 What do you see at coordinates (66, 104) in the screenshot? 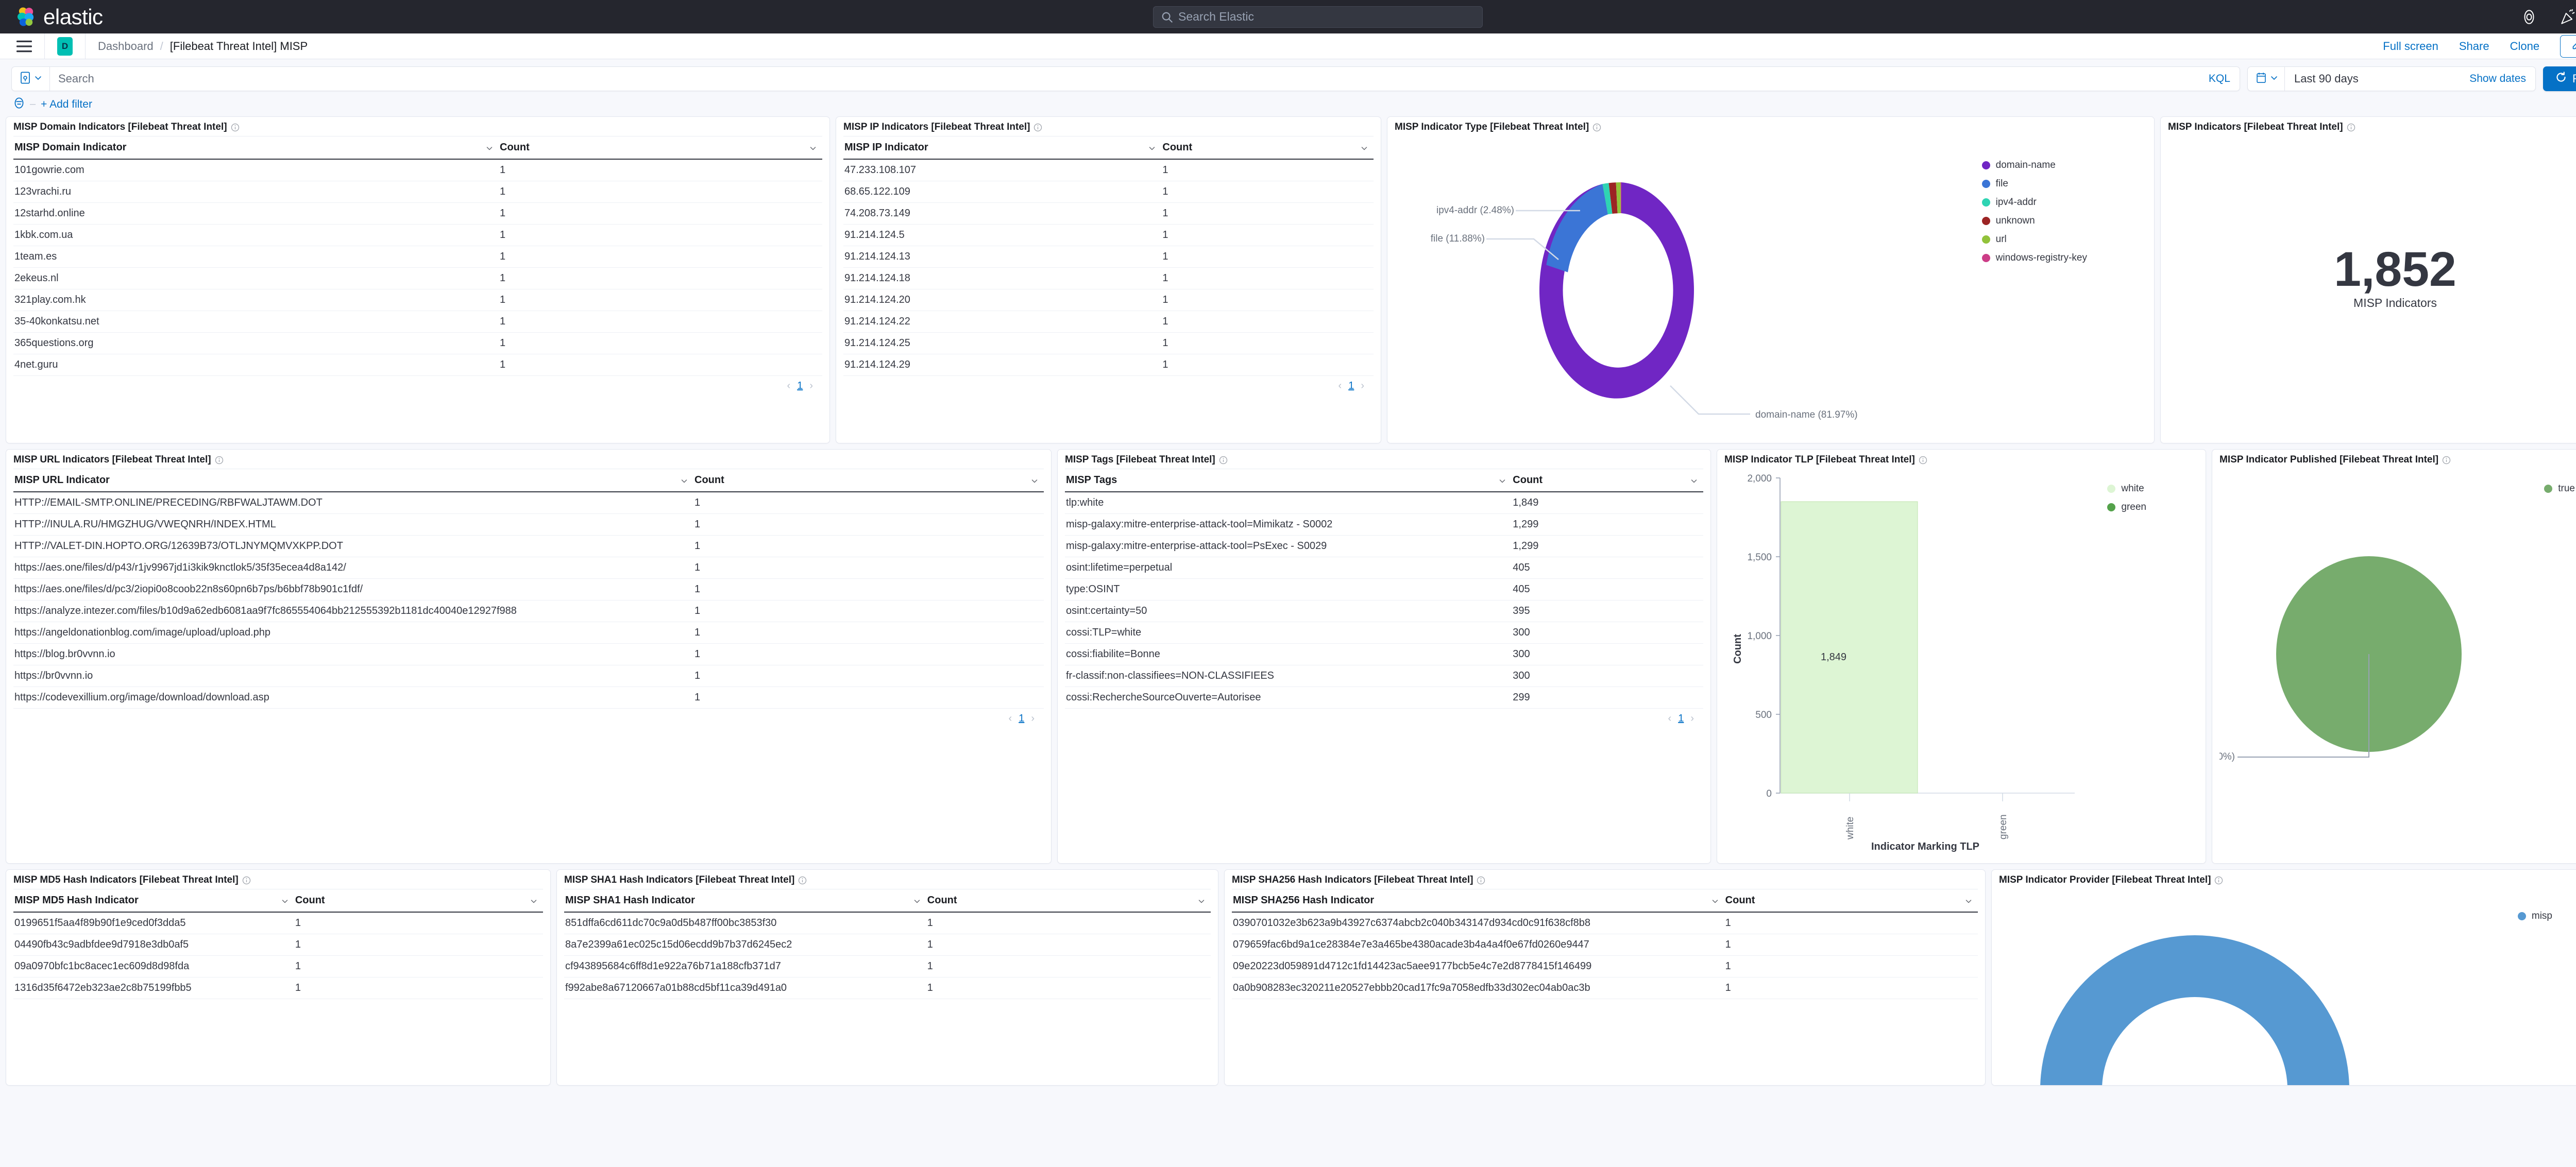
I see `add-filter-button: + Add filter` at bounding box center [66, 104].